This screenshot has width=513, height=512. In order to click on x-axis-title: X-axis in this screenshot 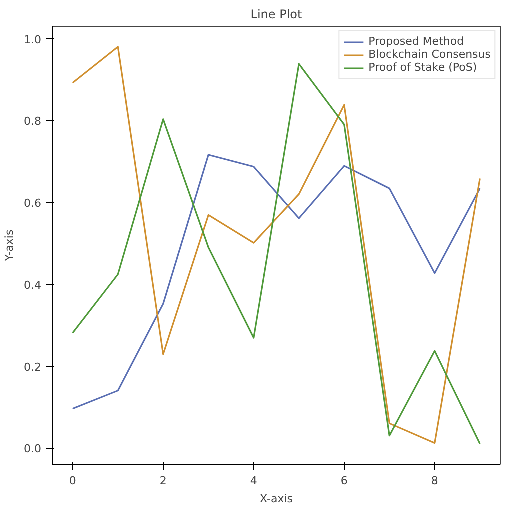, I will do `click(277, 499)`.